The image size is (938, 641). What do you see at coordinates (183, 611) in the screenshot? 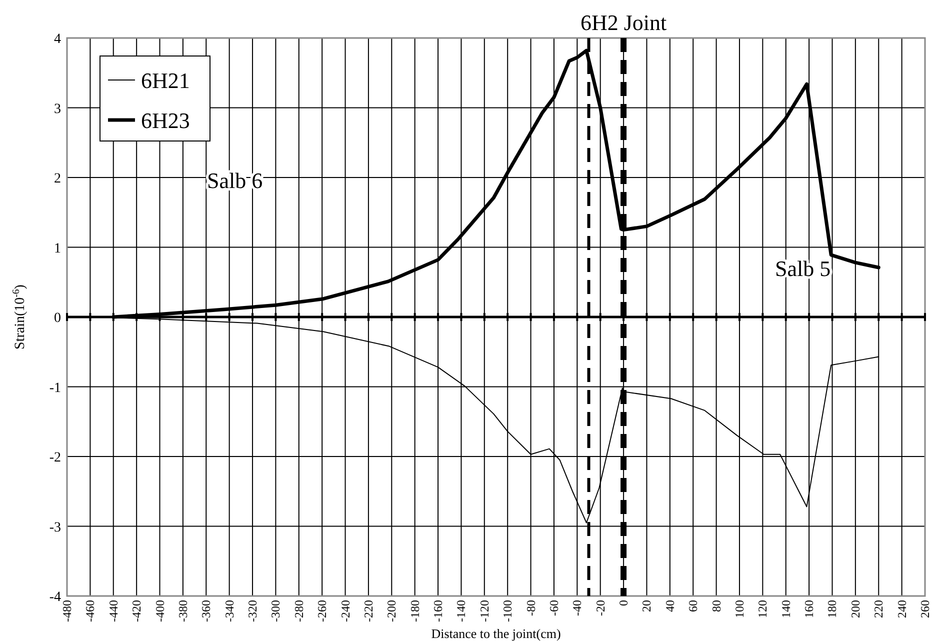
I see `x-tick-label: -380` at bounding box center [183, 611].